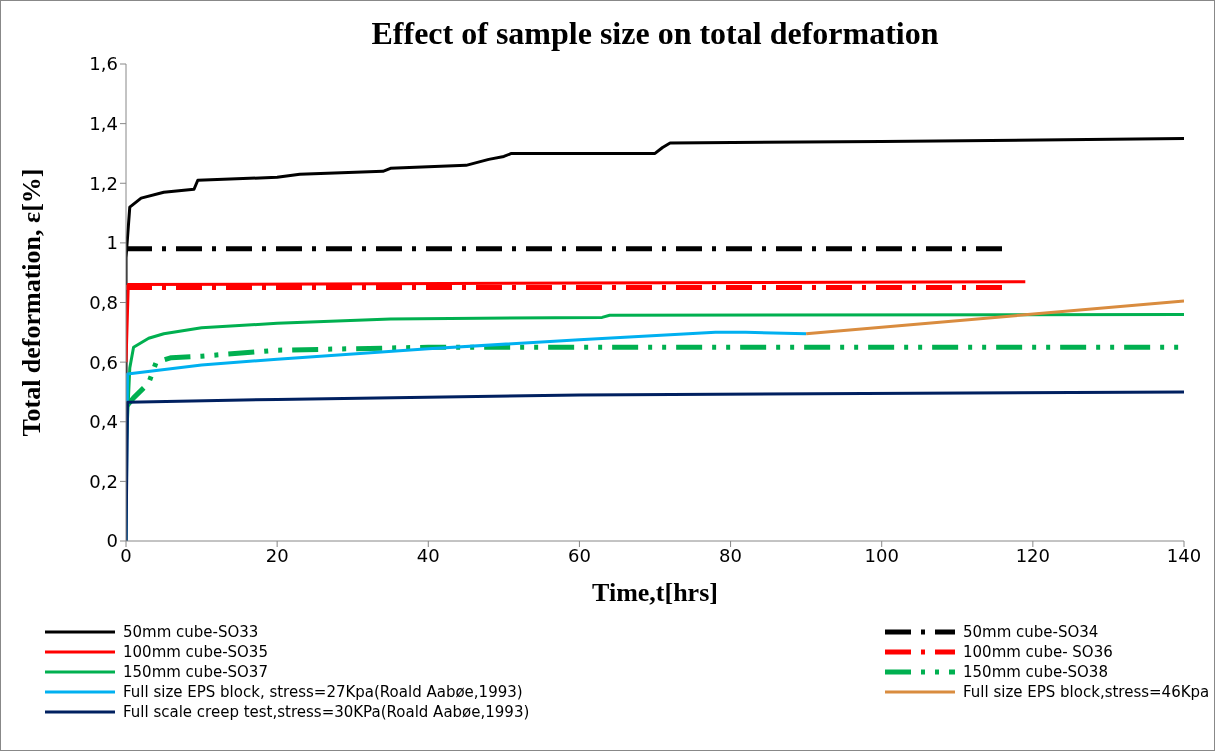 This screenshot has width=1215, height=751. Describe the element at coordinates (1184, 555) in the screenshot. I see `x-tick-label: 140` at that location.